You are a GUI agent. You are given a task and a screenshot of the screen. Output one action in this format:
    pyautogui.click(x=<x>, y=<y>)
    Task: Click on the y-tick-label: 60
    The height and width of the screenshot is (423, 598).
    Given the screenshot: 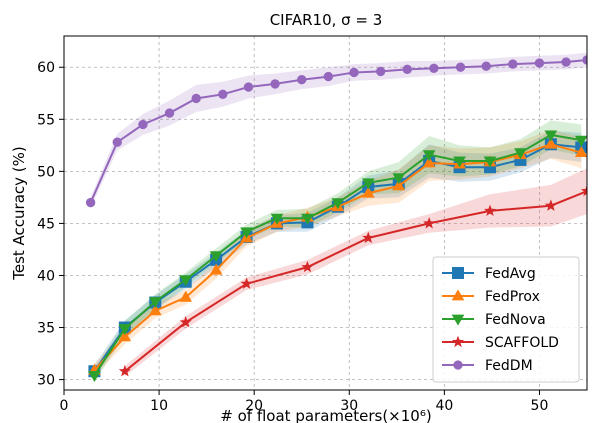 What is the action you would take?
    pyautogui.click(x=46, y=68)
    